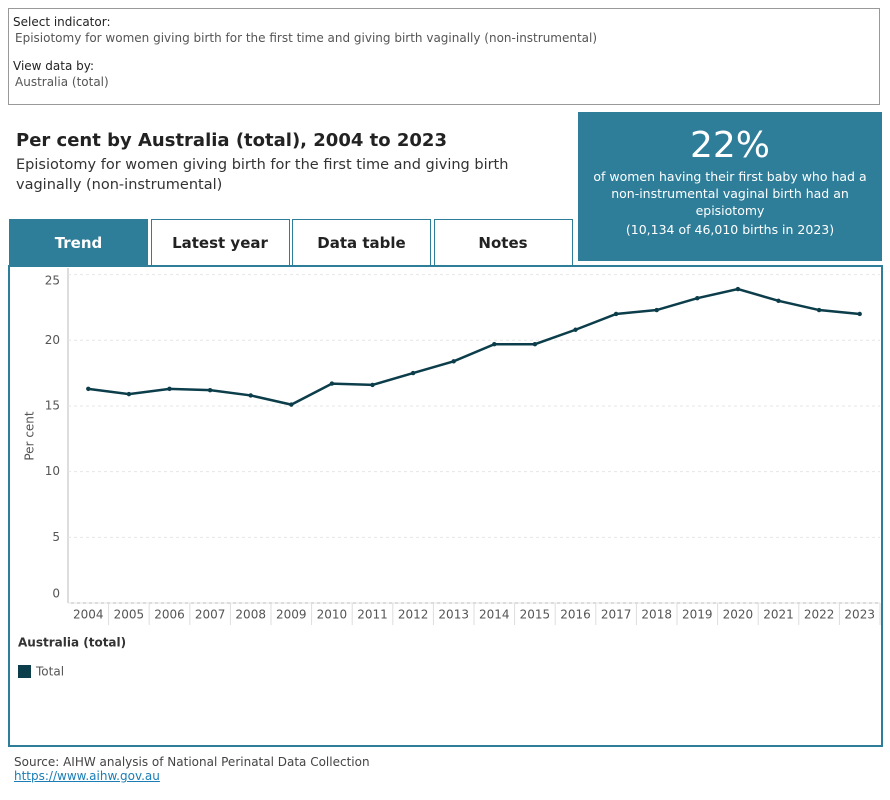 The width and height of the screenshot is (890, 800). What do you see at coordinates (730, 229) in the screenshot?
I see `kpi-note: (10,134 of 46,010 births in 2023)` at bounding box center [730, 229].